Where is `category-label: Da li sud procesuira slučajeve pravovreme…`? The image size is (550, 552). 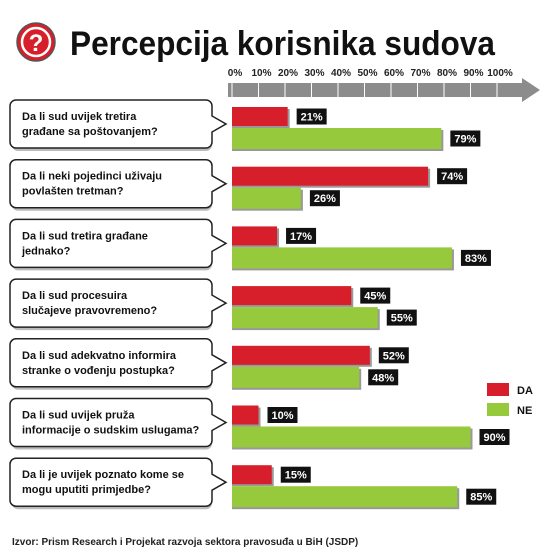
category-label: Da li sud procesuira slučajeve pravovreme… is located at coordinates (89, 303).